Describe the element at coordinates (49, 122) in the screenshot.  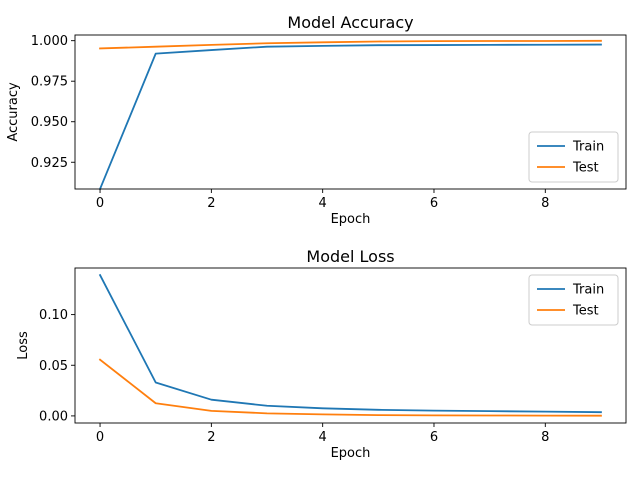
I see `y-tick-label: 0.950` at that location.